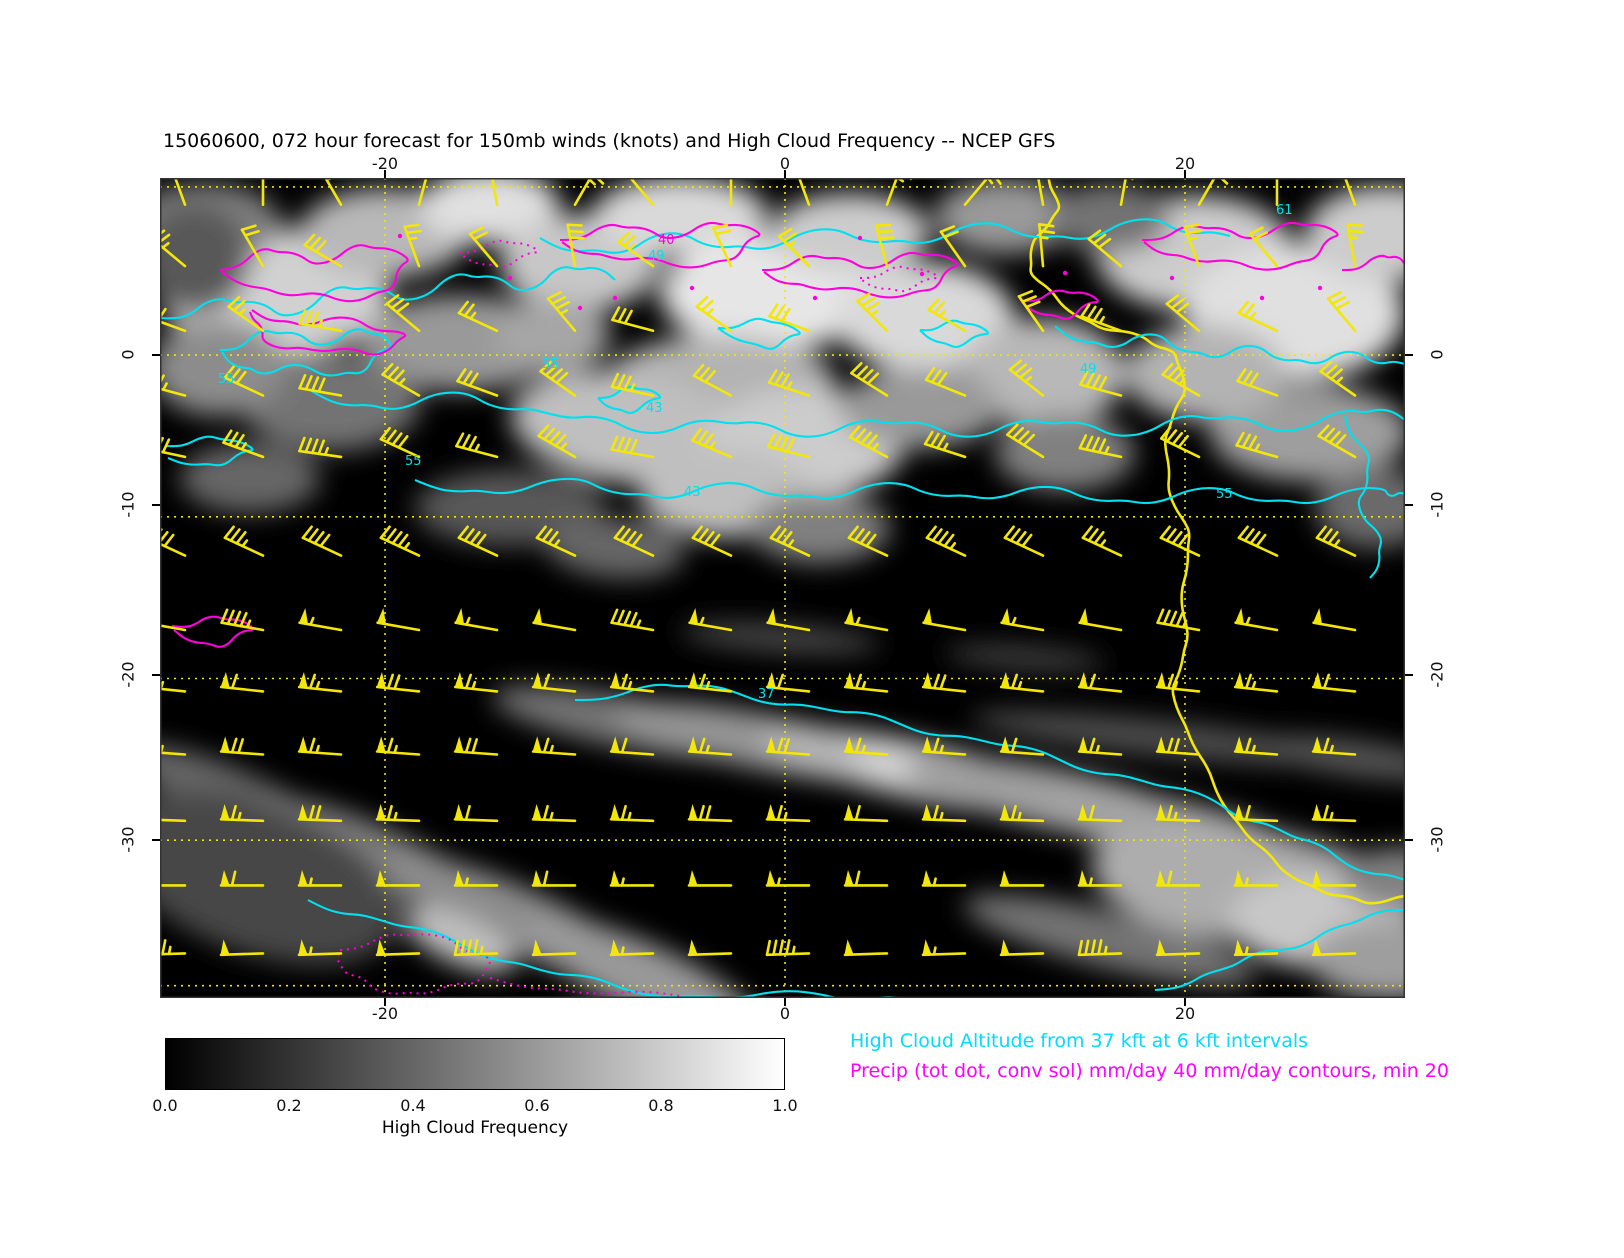 The width and height of the screenshot is (1624, 1258). Describe the element at coordinates (1437, 674) in the screenshot. I see `lat-tick-label-right: -20` at that location.